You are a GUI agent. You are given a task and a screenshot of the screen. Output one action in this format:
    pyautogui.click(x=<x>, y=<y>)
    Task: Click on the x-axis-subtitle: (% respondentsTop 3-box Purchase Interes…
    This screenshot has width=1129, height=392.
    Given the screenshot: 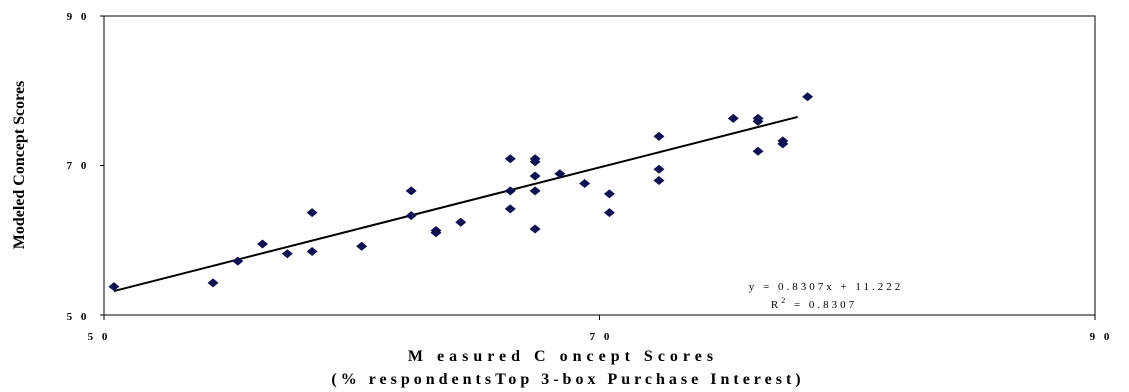 What is the action you would take?
    pyautogui.click(x=567, y=379)
    